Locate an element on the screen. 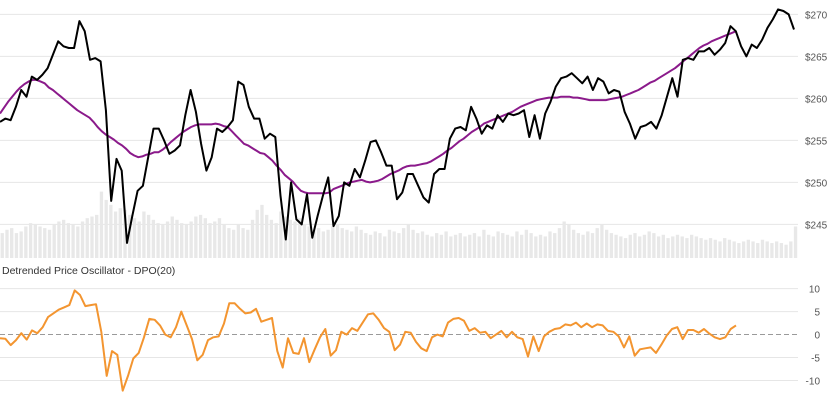 Image resolution: width=830 pixels, height=416 pixels. dpo-tick-label: 5 is located at coordinates (817, 313).